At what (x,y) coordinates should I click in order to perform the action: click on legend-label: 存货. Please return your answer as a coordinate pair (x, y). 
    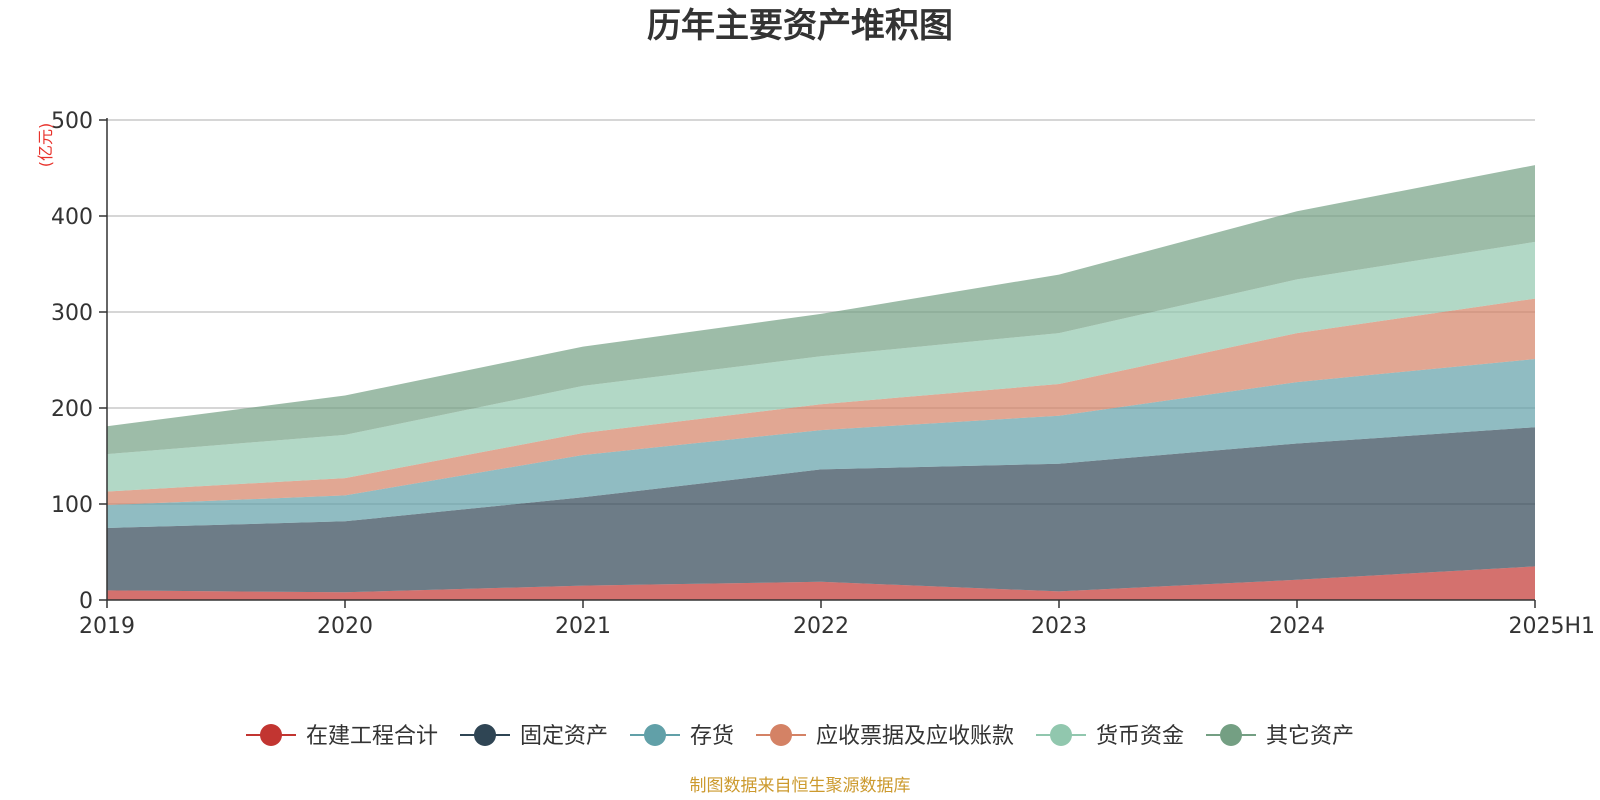
    Looking at the image, I should click on (712, 736).